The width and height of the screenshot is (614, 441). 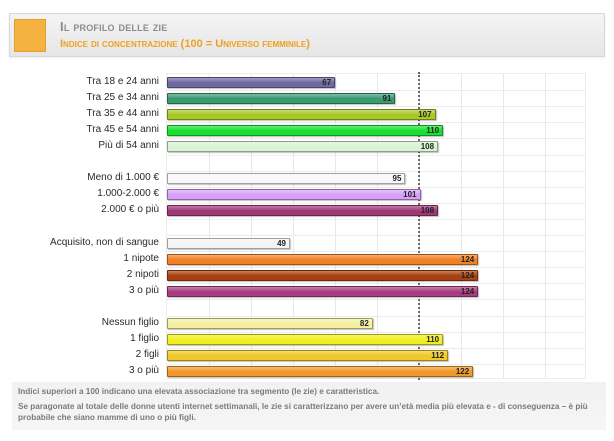 I want to click on category-label: Tra 35 e 44 anni, so click(x=122, y=113).